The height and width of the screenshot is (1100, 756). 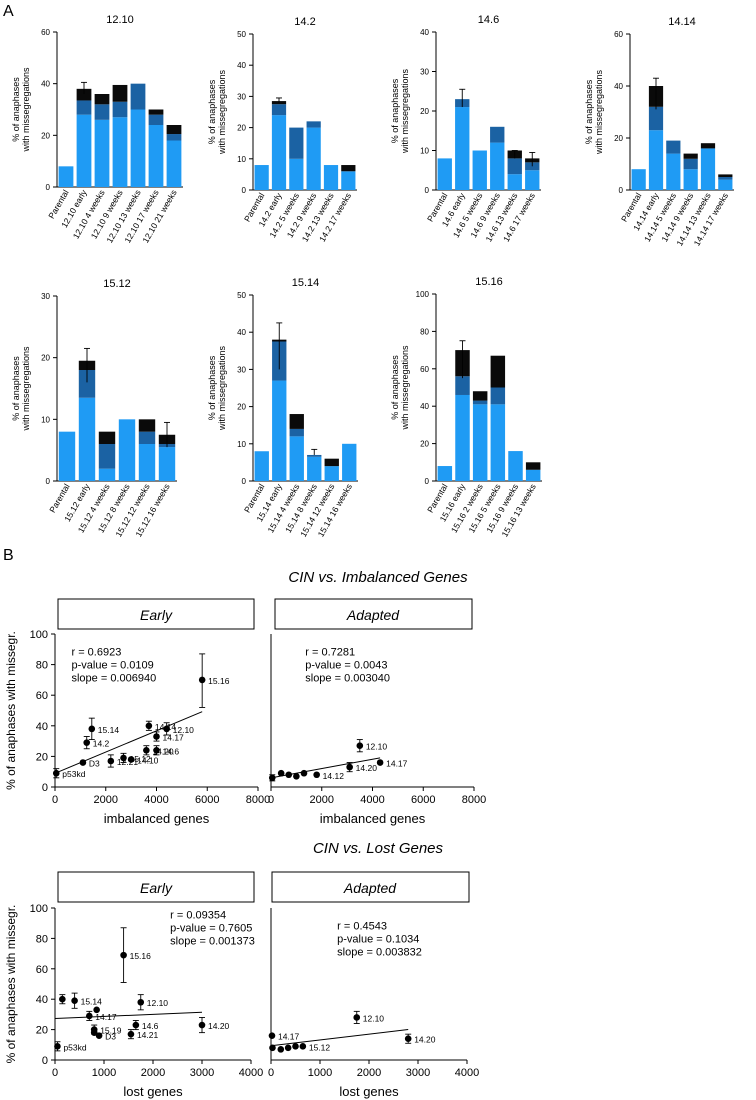 What do you see at coordinates (241, 295) in the screenshot?
I see `y-tick-label: 50` at bounding box center [241, 295].